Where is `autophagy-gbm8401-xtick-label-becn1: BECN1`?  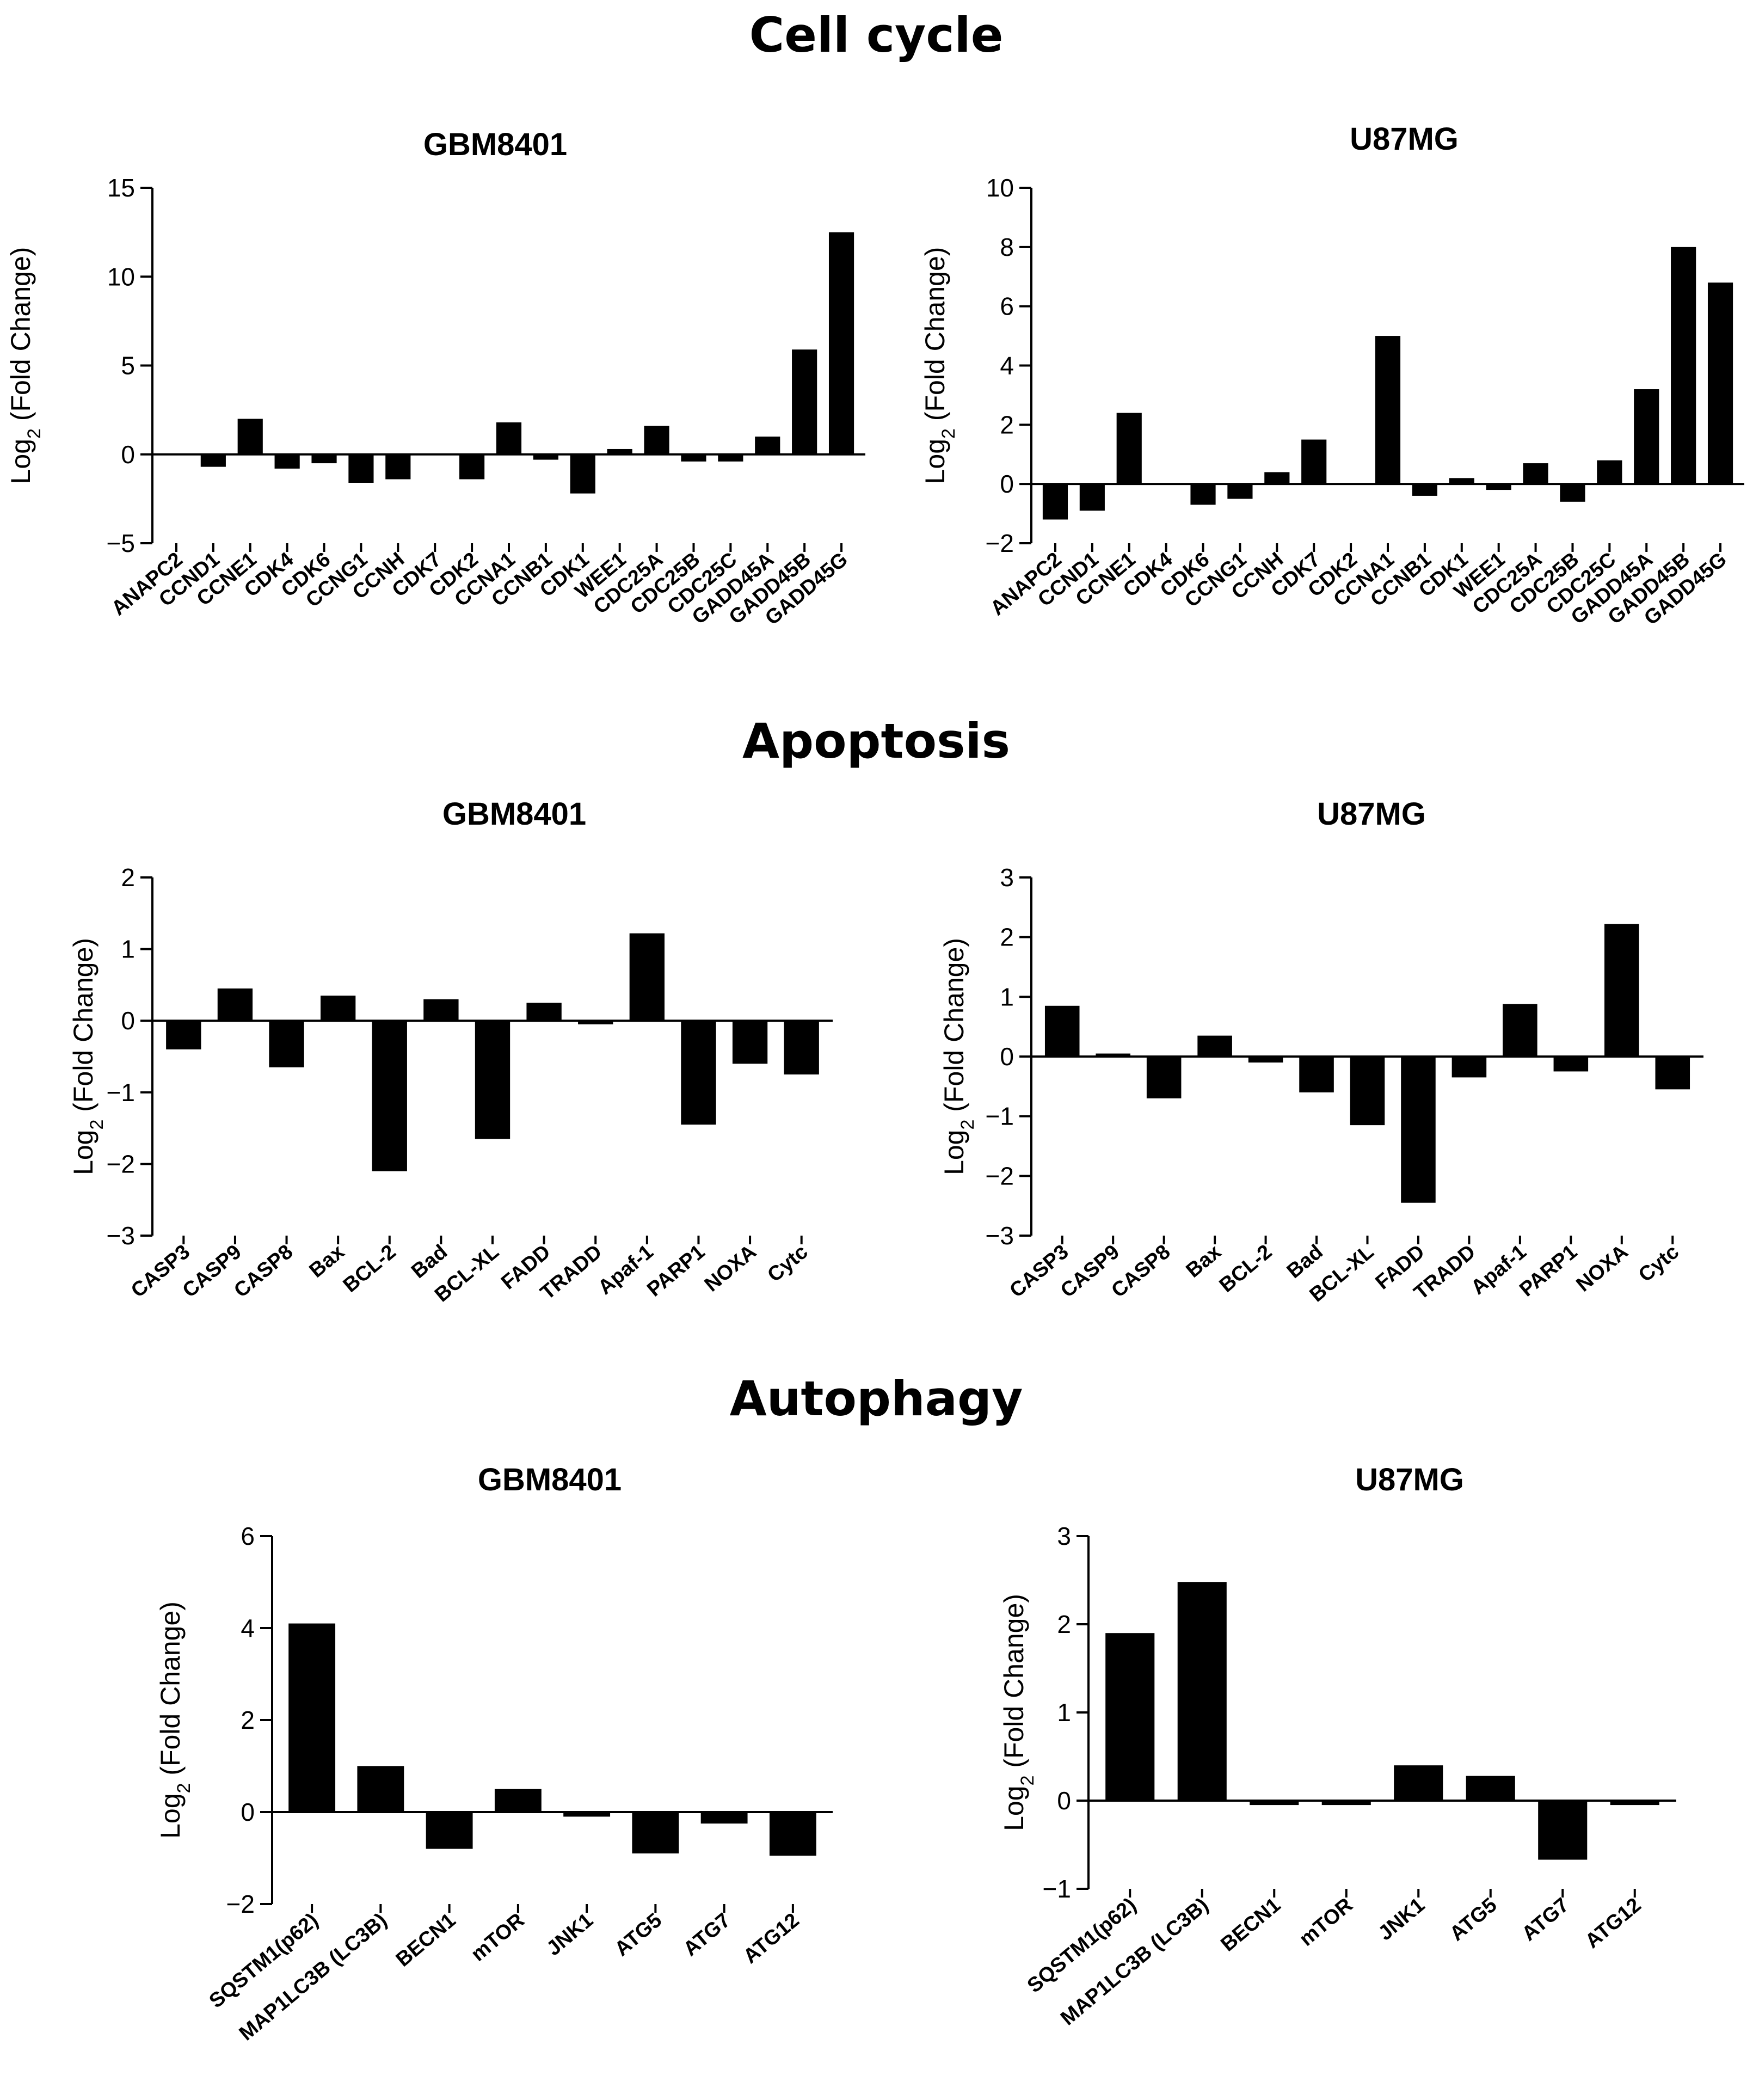
autophagy-gbm8401-xtick-label-becn1: BECN1 is located at coordinates (426, 1940).